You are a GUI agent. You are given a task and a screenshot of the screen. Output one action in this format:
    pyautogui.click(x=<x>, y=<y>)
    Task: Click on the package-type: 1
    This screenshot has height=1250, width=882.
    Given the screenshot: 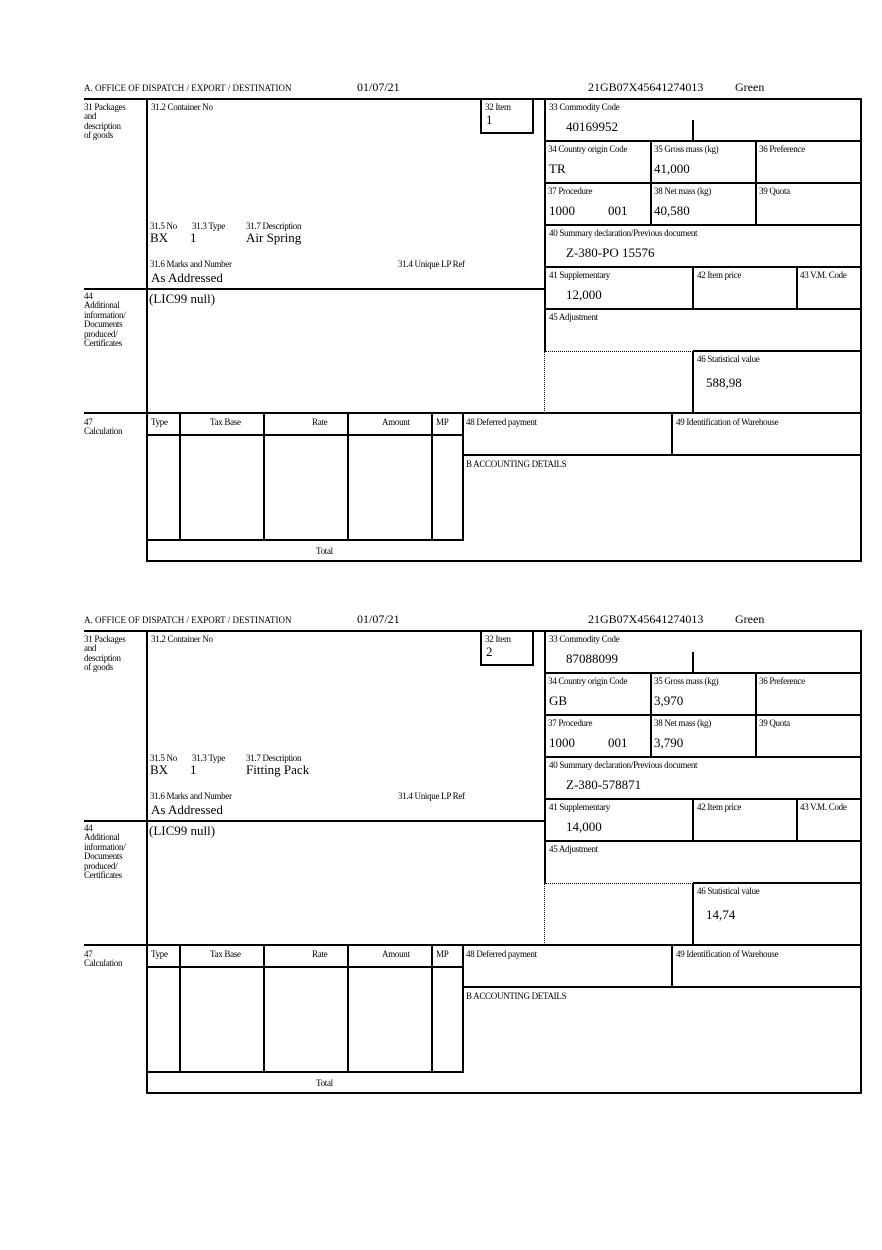 What is the action you would take?
    pyautogui.click(x=193, y=237)
    